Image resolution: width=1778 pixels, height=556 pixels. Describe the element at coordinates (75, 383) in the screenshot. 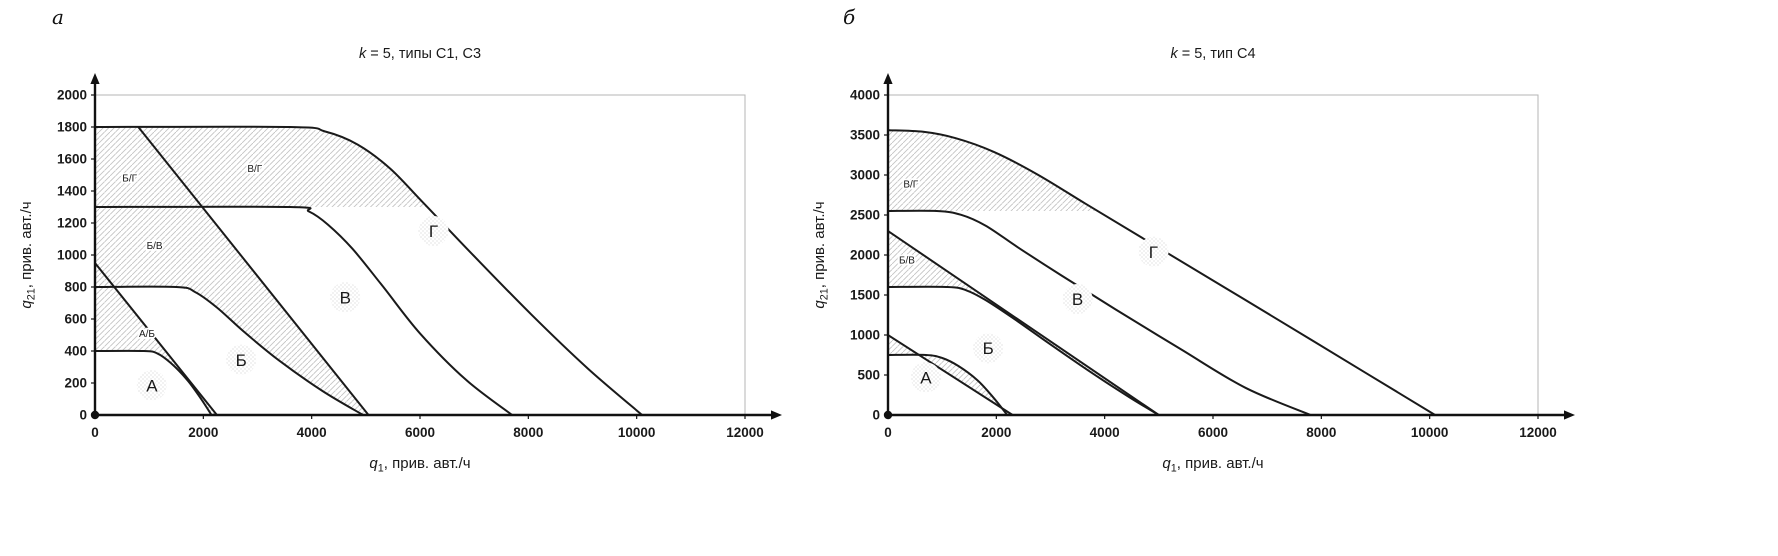

I see `y-tick-label: 200` at that location.